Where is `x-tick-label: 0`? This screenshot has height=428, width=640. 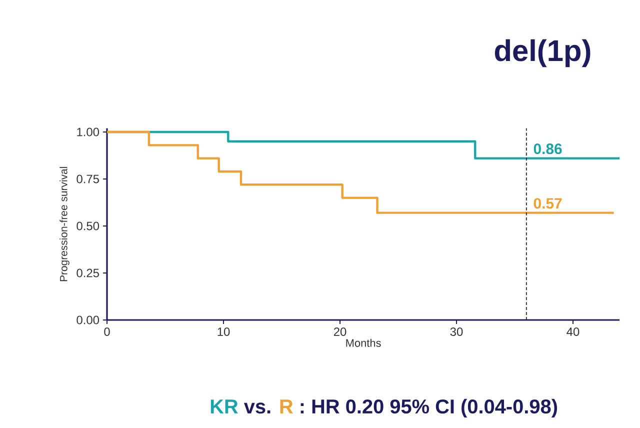
x-tick-label: 0 is located at coordinates (107, 332).